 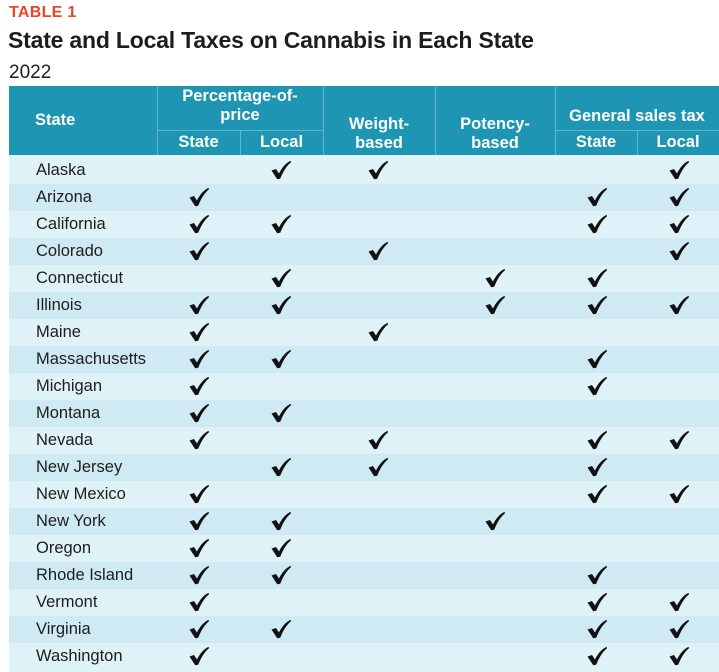 I want to click on header-potency: Potency- based, so click(x=495, y=134).